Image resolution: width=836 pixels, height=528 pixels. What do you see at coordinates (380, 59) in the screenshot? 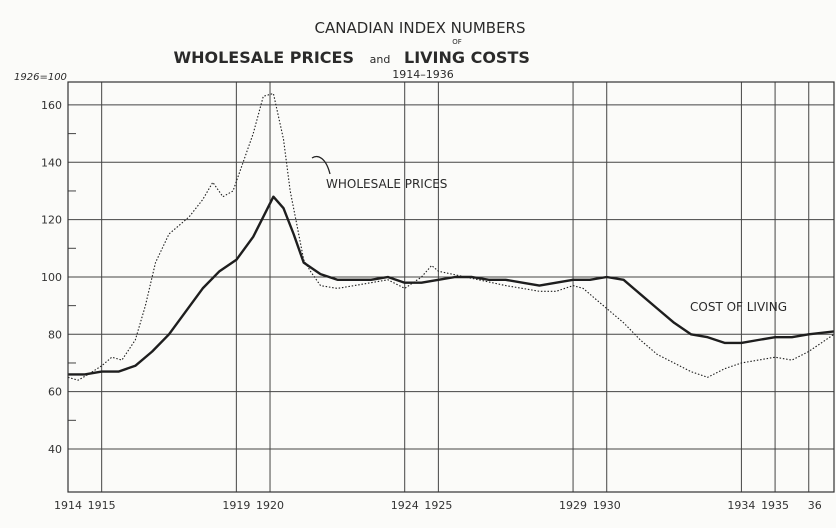
I see `chart-title-and: and` at bounding box center [380, 59].